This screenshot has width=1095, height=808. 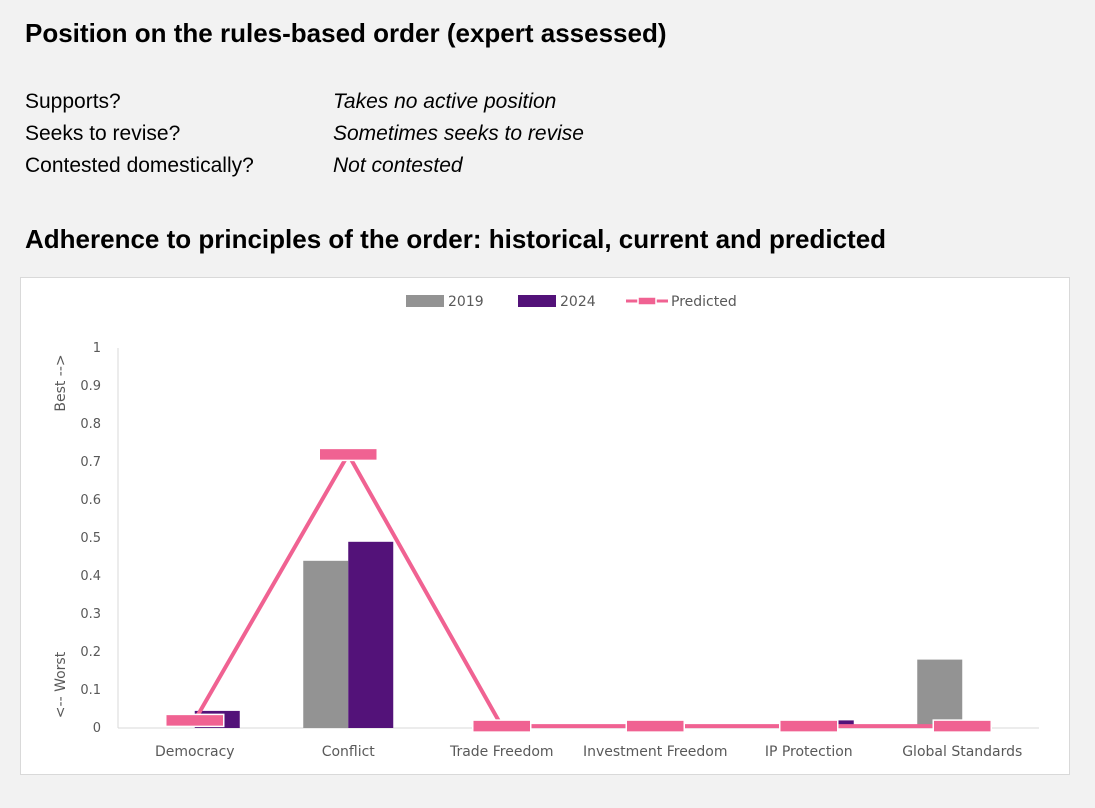 I want to click on category-label: IP Protection, so click(x=809, y=752).